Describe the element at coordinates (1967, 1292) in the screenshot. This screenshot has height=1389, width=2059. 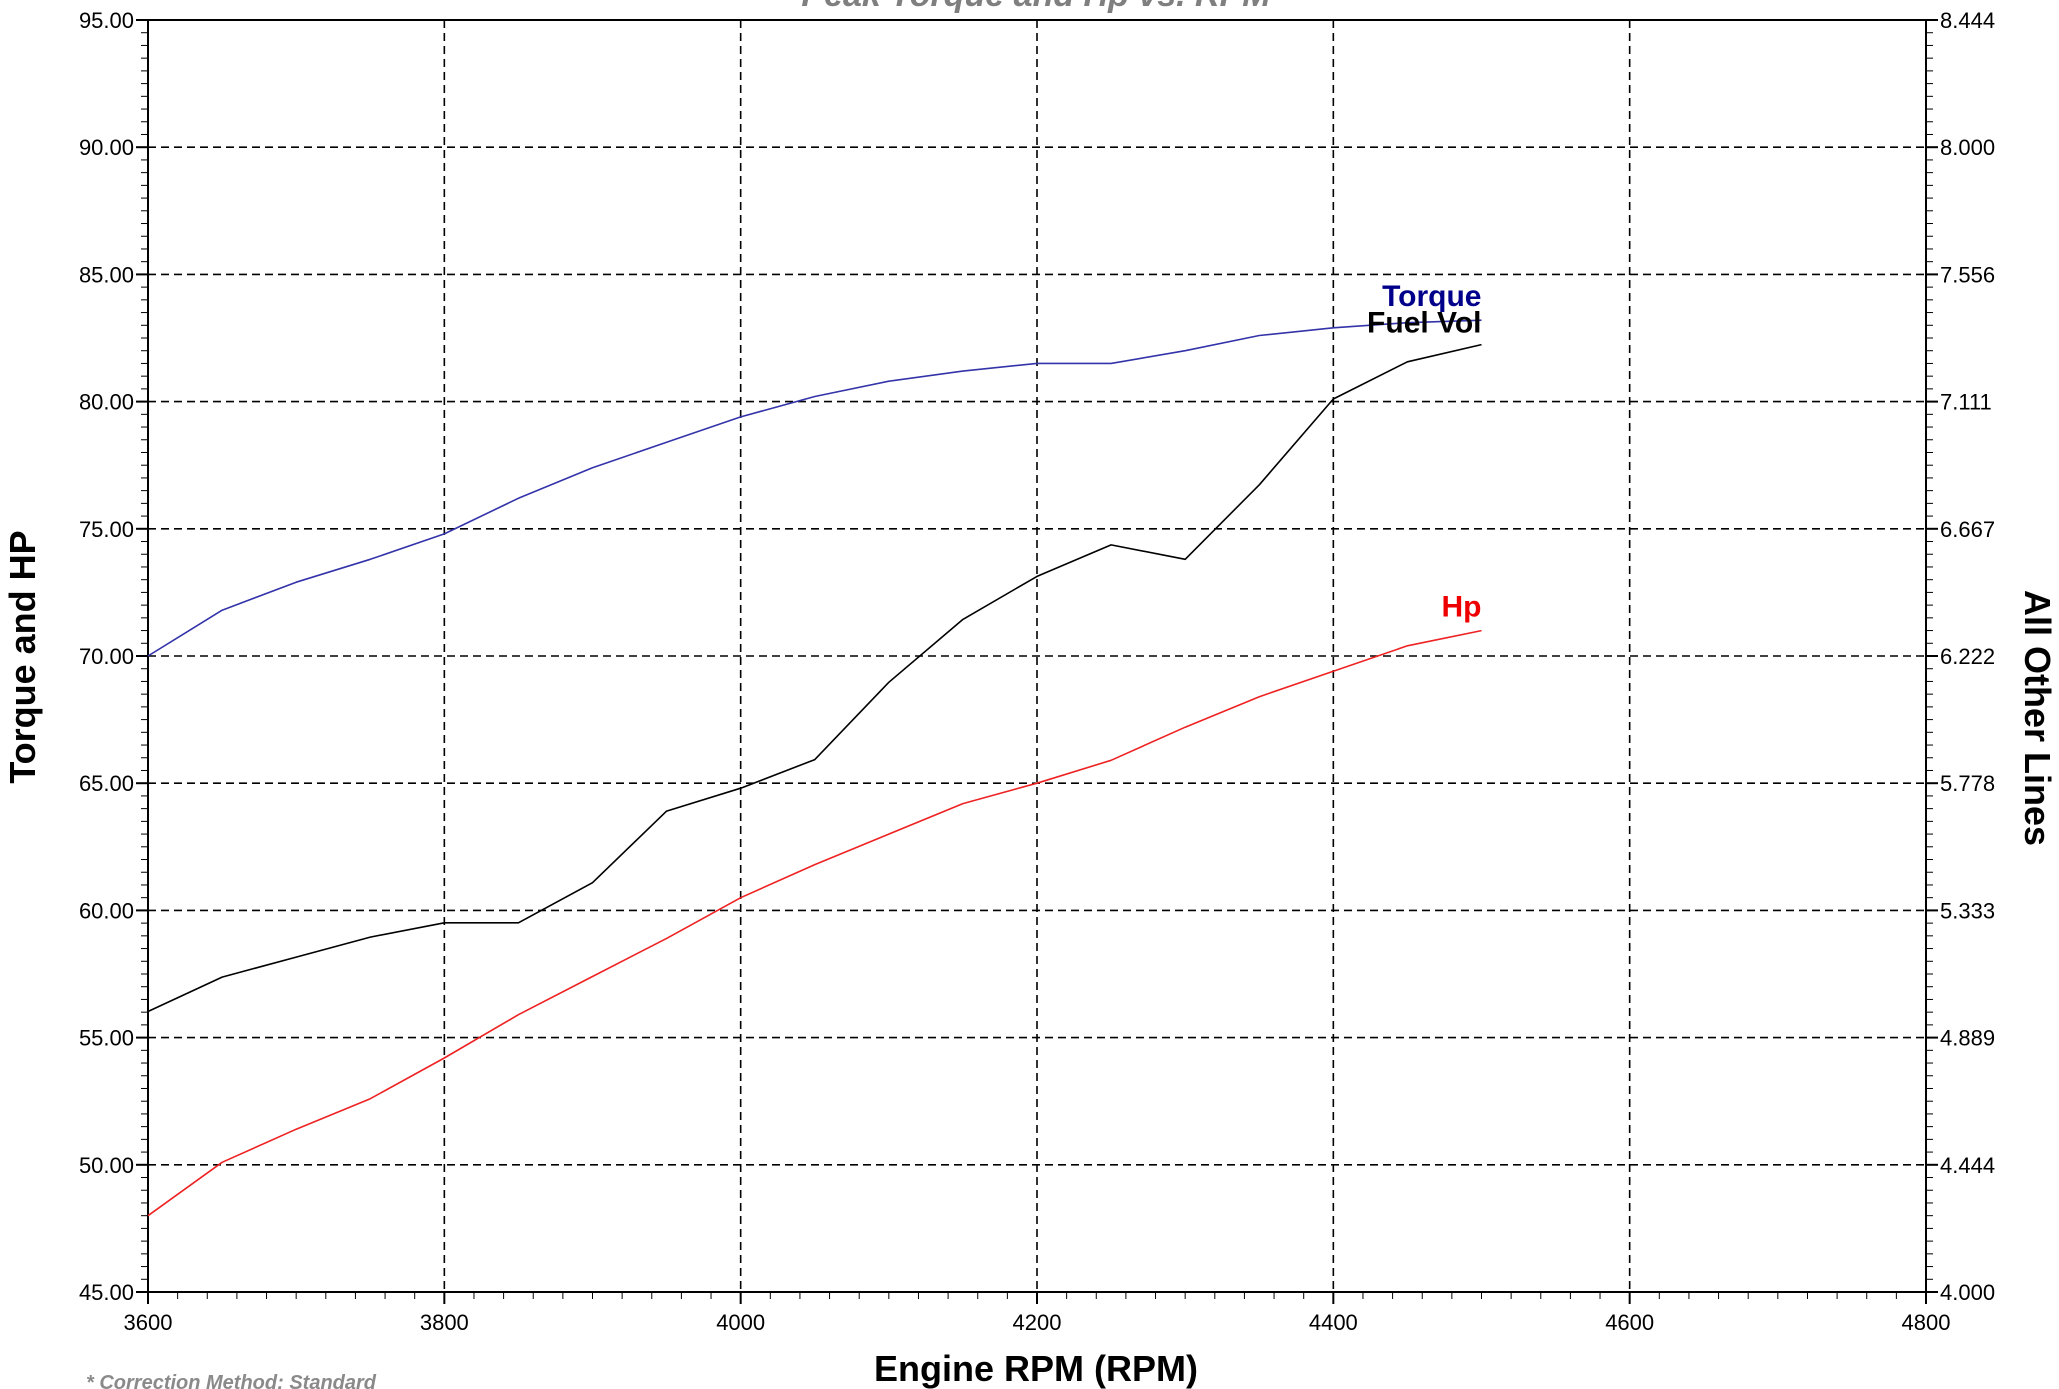
I see `y-right-tick-label: 4.000` at that location.